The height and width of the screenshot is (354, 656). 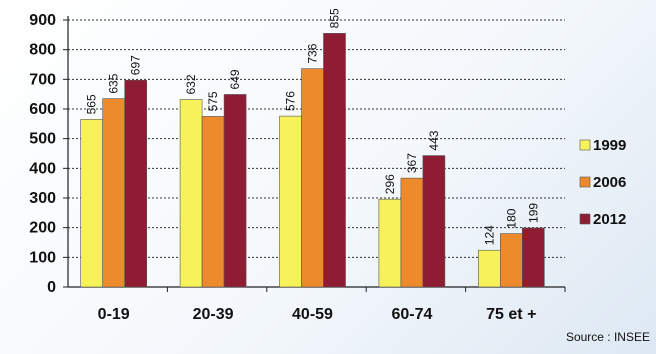 I want to click on data-label: 575, so click(x=213, y=101).